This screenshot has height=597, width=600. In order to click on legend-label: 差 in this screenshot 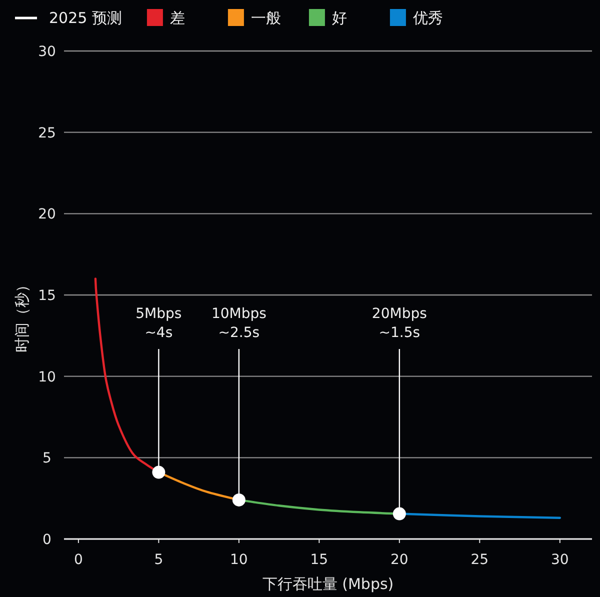, I will do `click(177, 18)`.